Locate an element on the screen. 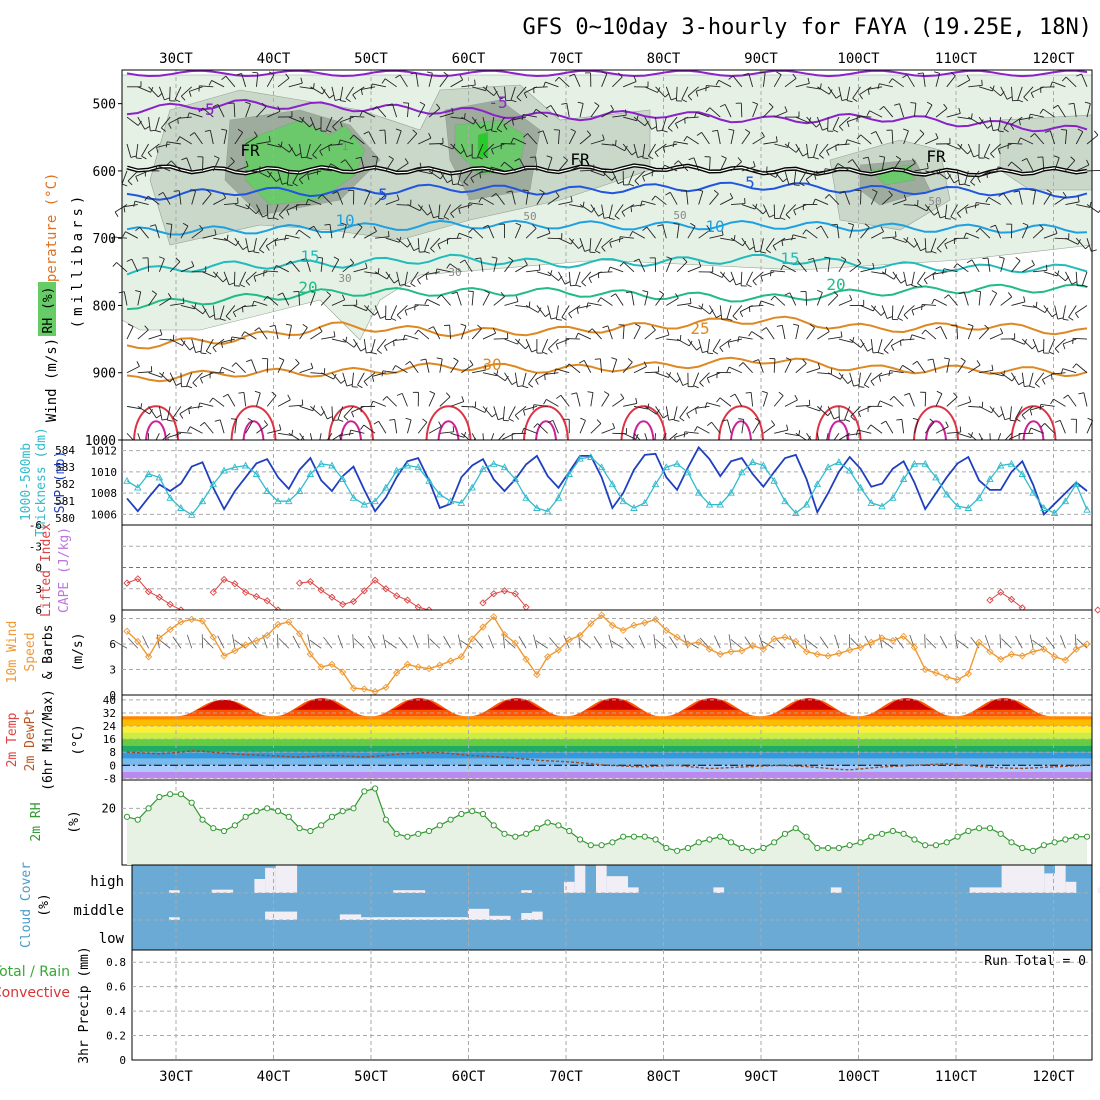 This screenshot has width=1100, height=1100. cloud-unit: (%) is located at coordinates (44, 904).